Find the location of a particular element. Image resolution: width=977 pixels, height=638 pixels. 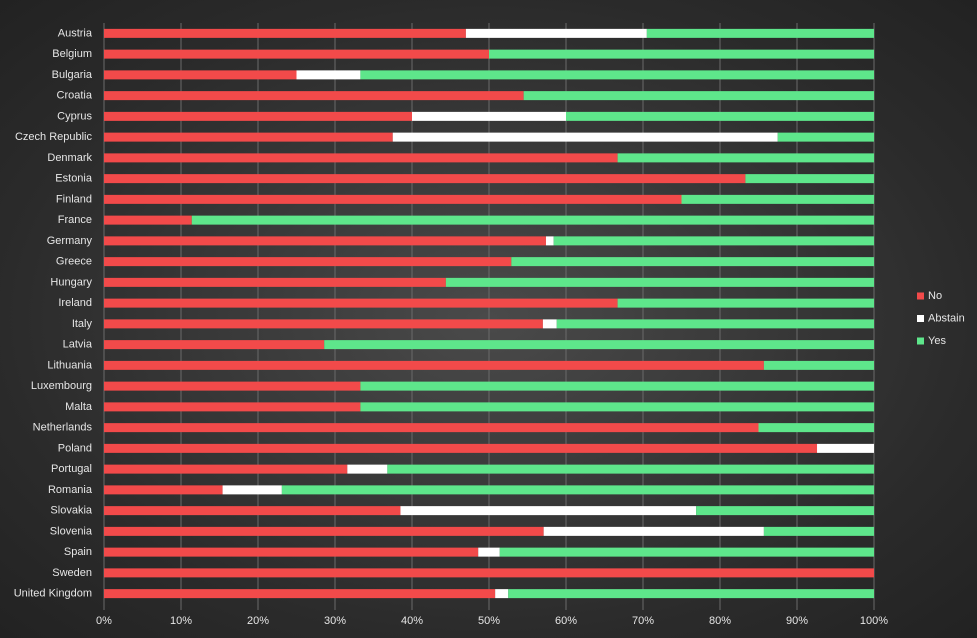

legend-label: Abstain is located at coordinates (946, 318).